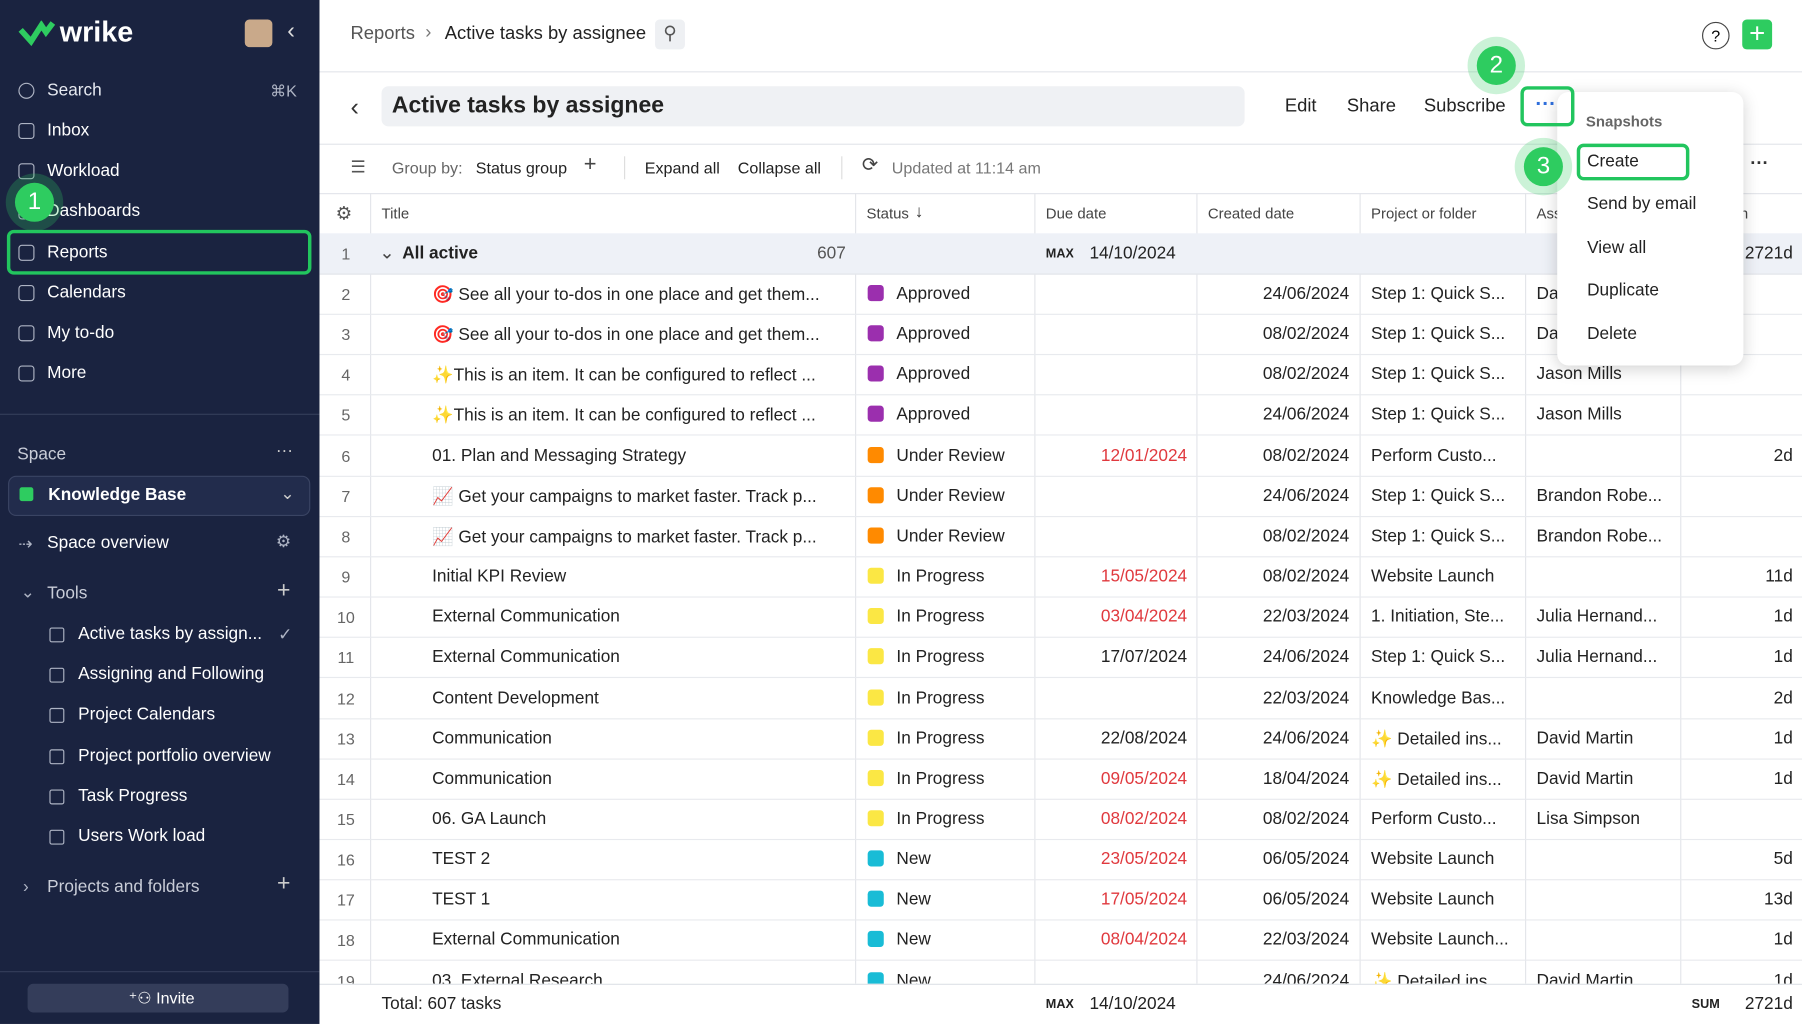 This screenshot has height=1024, width=1802. I want to click on search: Search, so click(74, 90).